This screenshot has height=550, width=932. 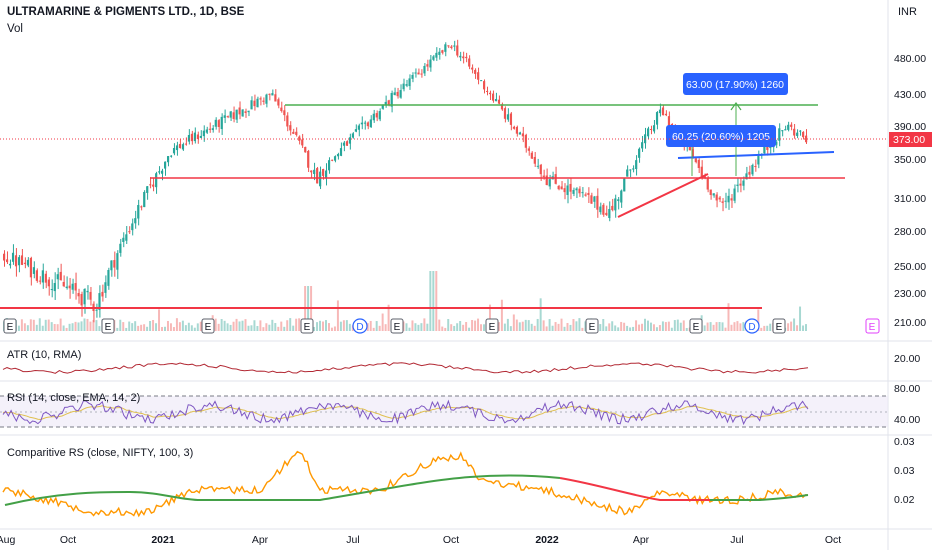 I want to click on price-axis-tick: 210.00, so click(x=910, y=323).